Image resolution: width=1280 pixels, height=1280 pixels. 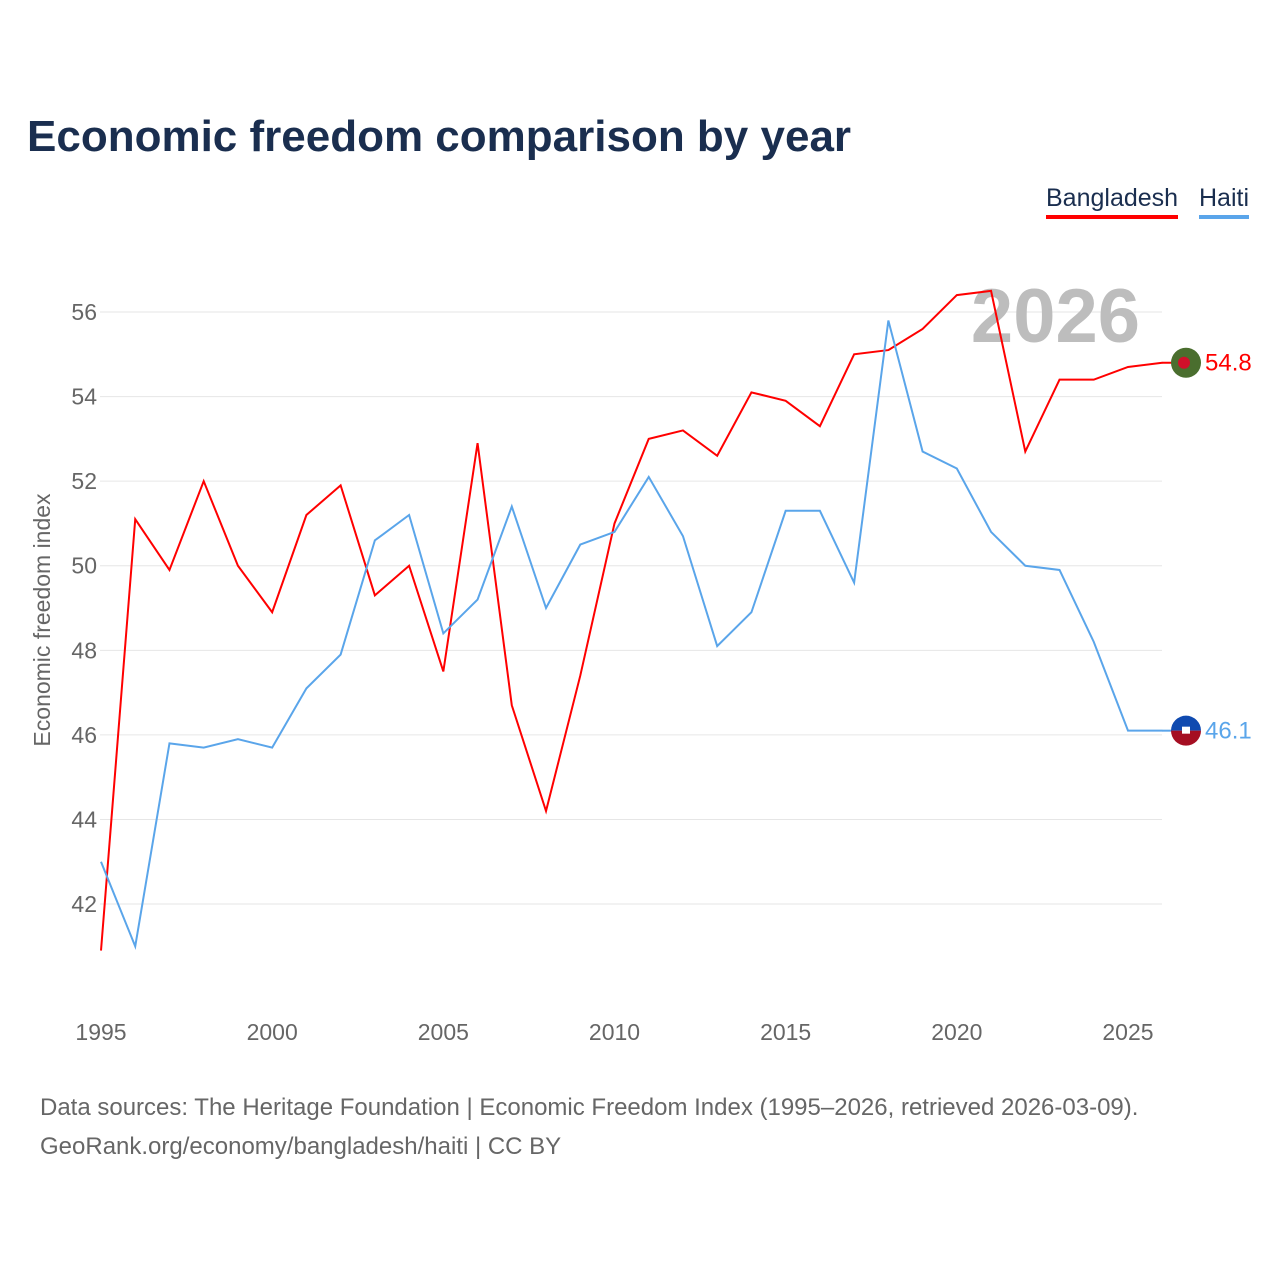 What do you see at coordinates (1186, 738) in the screenshot?
I see `flag-lower` at bounding box center [1186, 738].